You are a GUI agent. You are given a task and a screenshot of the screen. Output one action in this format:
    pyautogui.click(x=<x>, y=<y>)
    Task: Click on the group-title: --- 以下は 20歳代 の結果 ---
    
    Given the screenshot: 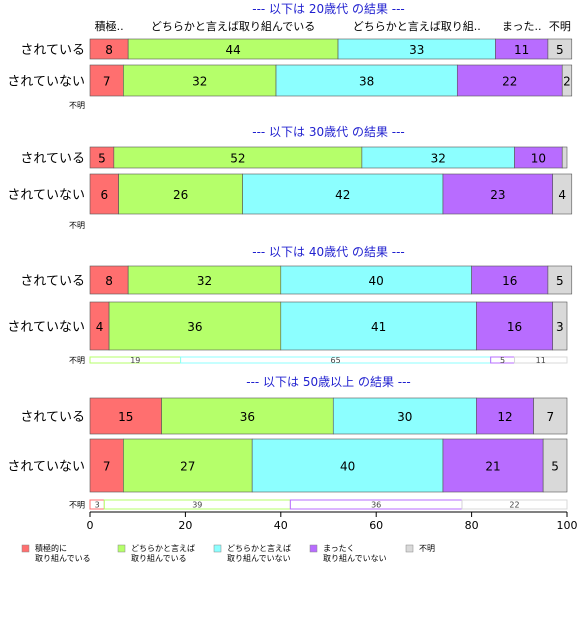 What is the action you would take?
    pyautogui.click(x=328, y=9)
    